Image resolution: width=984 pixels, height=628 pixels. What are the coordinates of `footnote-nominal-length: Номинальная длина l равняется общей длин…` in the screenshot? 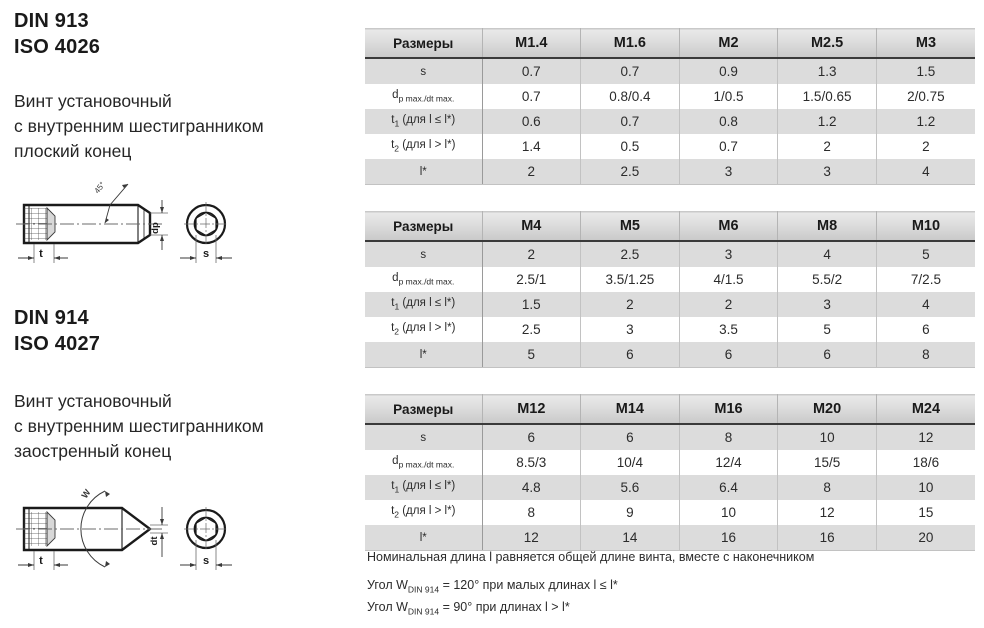 It's located at (591, 557).